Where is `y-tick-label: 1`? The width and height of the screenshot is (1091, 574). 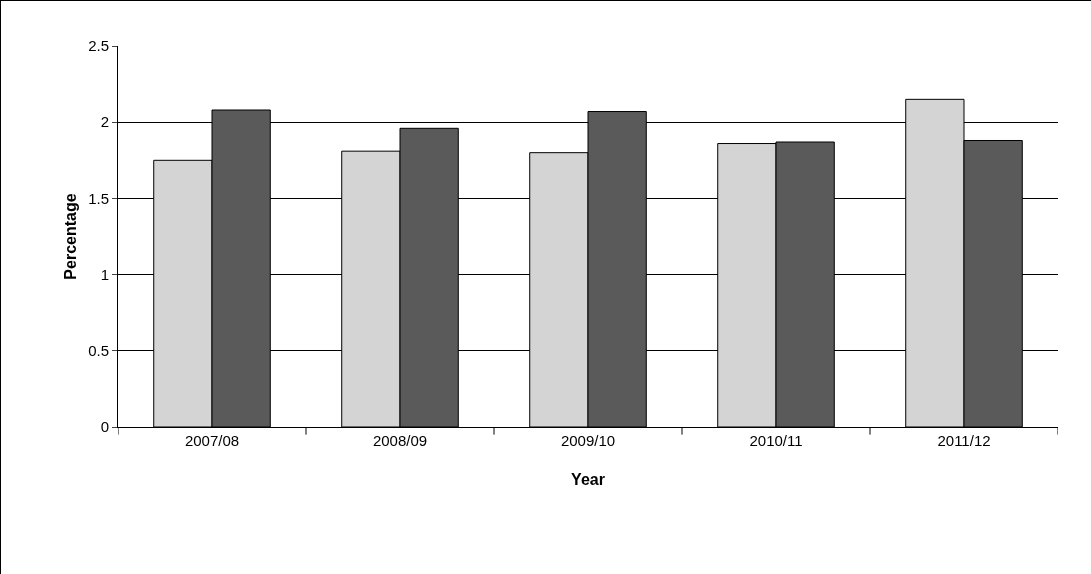
y-tick-label: 1 is located at coordinates (104, 274).